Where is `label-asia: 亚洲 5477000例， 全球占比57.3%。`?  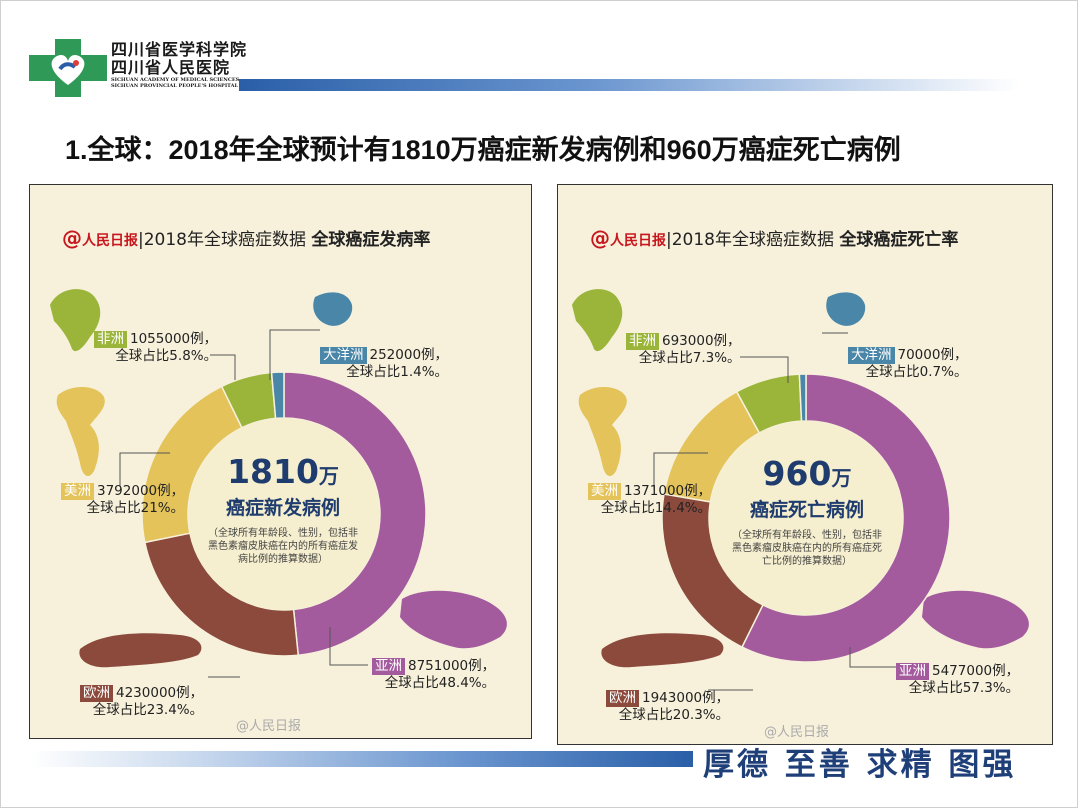
label-asia: 亚洲 5477000例， 全球占比57.3%。 is located at coordinates (957, 680).